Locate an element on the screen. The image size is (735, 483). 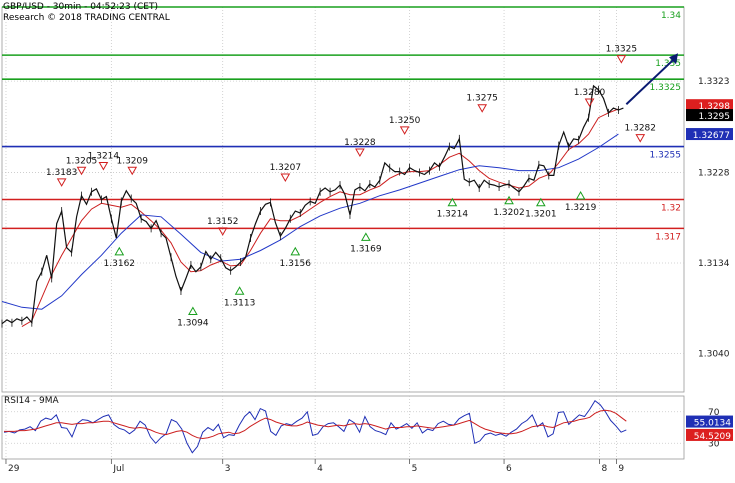
x-tick-label: 4 is located at coordinates (320, 469).